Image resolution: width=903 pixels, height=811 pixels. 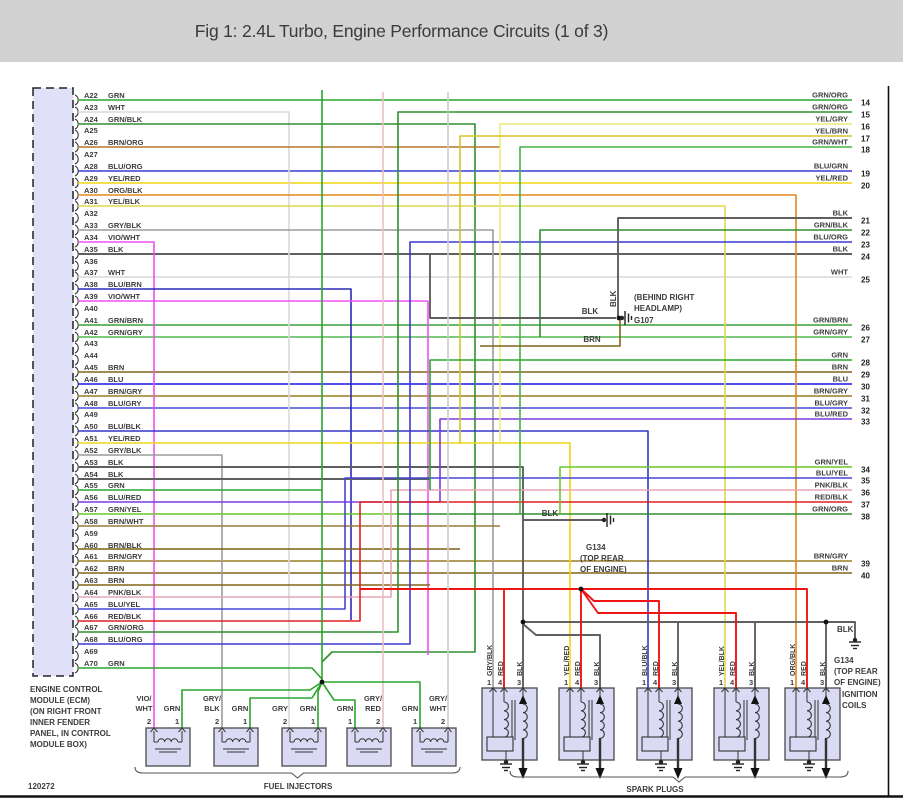 I want to click on injector-wire-label: GRY/, so click(x=373, y=698).